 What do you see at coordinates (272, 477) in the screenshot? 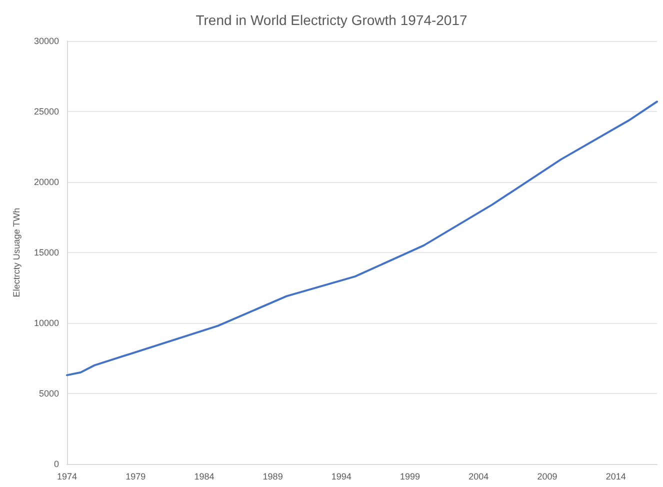
I see `x-tick-label: 1989` at bounding box center [272, 477].